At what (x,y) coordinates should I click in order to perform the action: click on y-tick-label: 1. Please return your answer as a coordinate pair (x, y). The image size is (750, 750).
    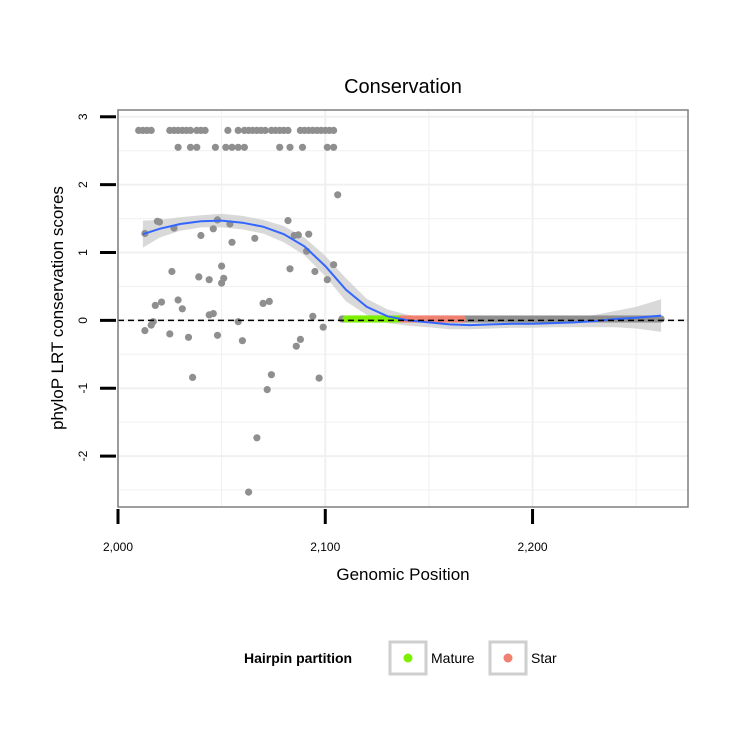
    Looking at the image, I should click on (83, 252).